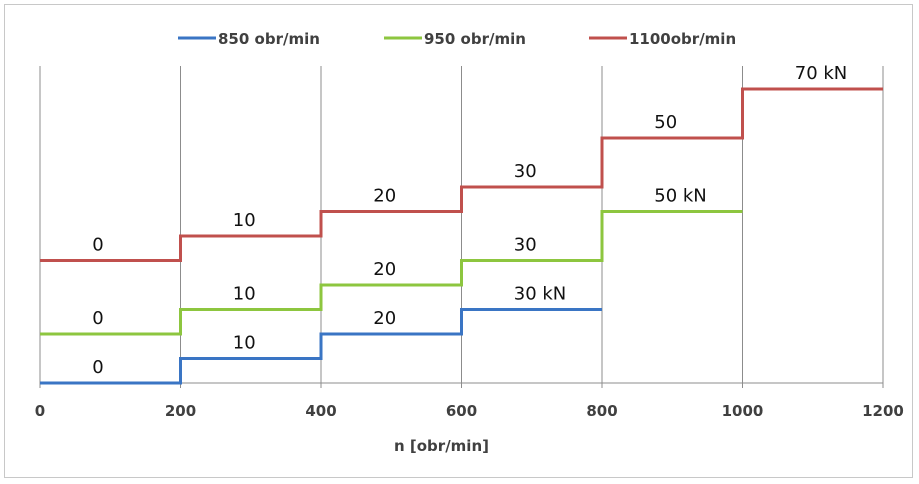  I want to click on x-tick-label: 800, so click(601, 411).